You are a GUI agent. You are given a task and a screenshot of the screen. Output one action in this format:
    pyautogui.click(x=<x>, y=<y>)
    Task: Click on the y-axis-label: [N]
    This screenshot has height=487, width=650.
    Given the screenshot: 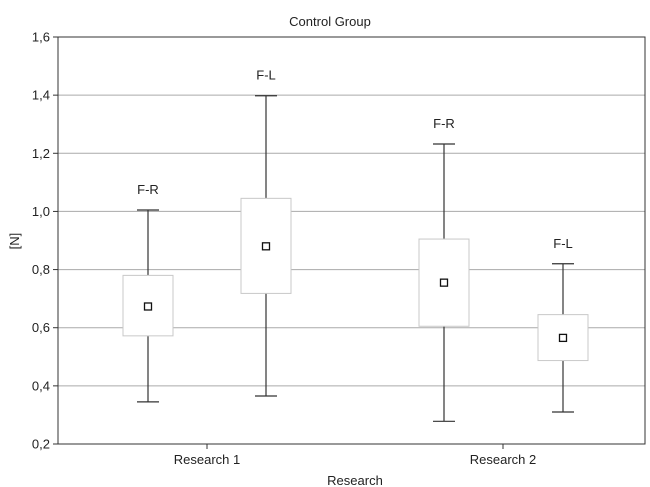 What is the action you would take?
    pyautogui.click(x=14, y=241)
    